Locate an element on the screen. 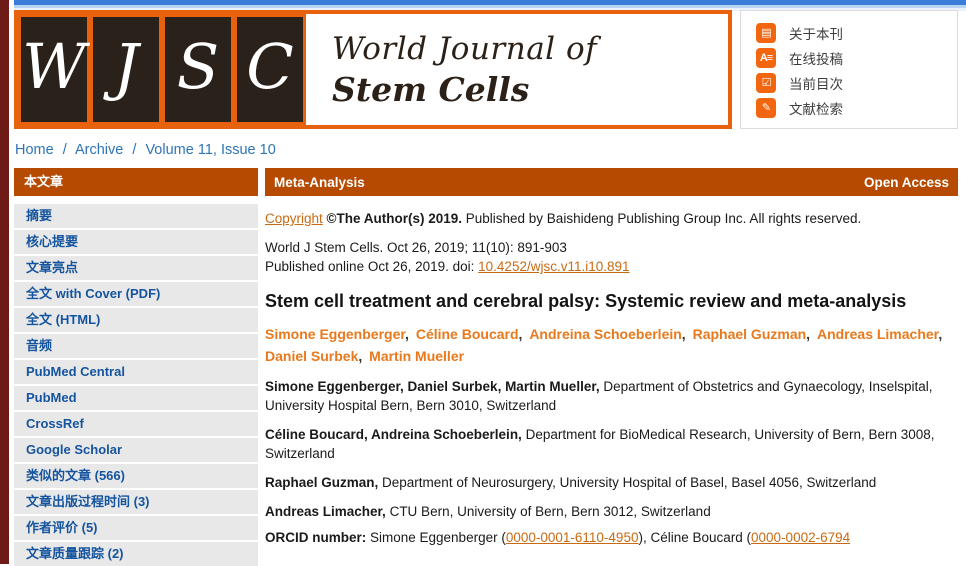 This screenshot has height=566, width=966. logo-letter-tile: J is located at coordinates (126, 69).